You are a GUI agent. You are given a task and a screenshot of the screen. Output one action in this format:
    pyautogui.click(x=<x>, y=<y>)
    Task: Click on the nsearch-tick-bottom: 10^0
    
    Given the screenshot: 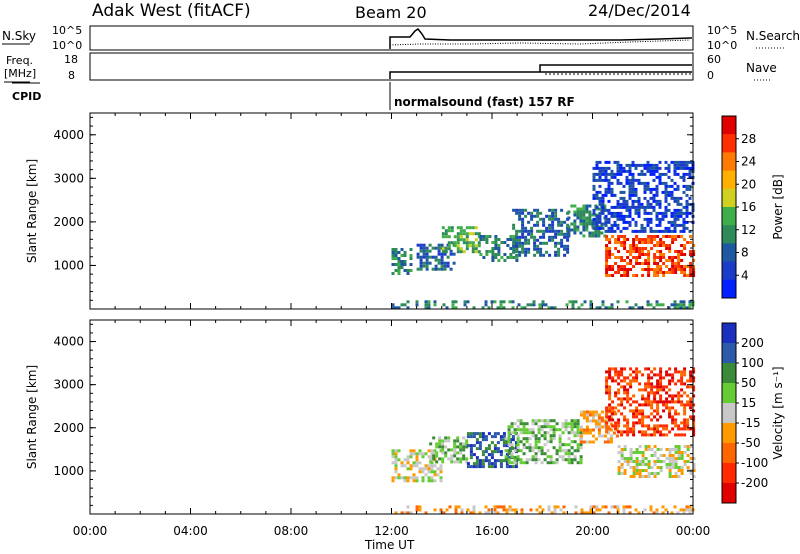 What is the action you would take?
    pyautogui.click(x=722, y=45)
    